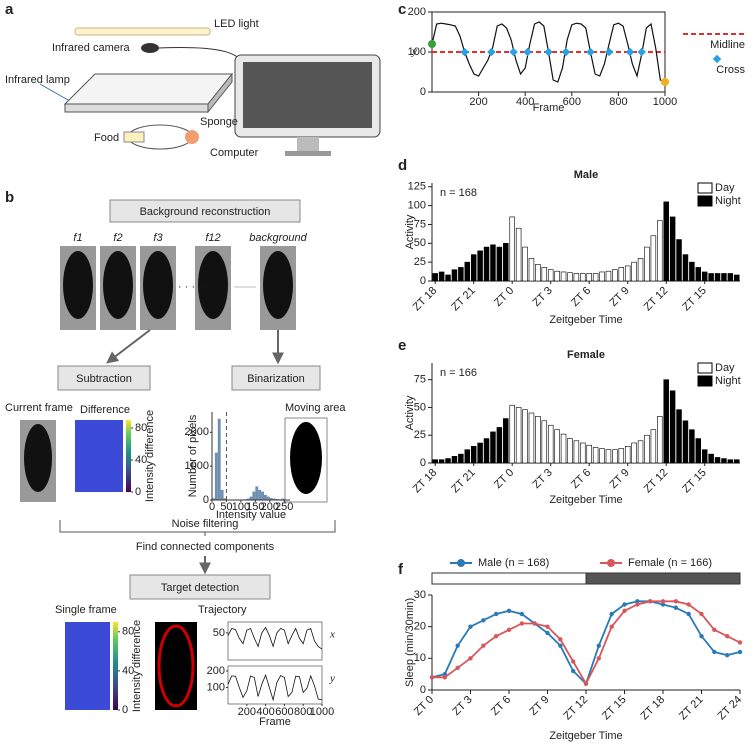  What do you see at coordinates (402, 165) in the screenshot?
I see `panel-label: d` at bounding box center [402, 165].